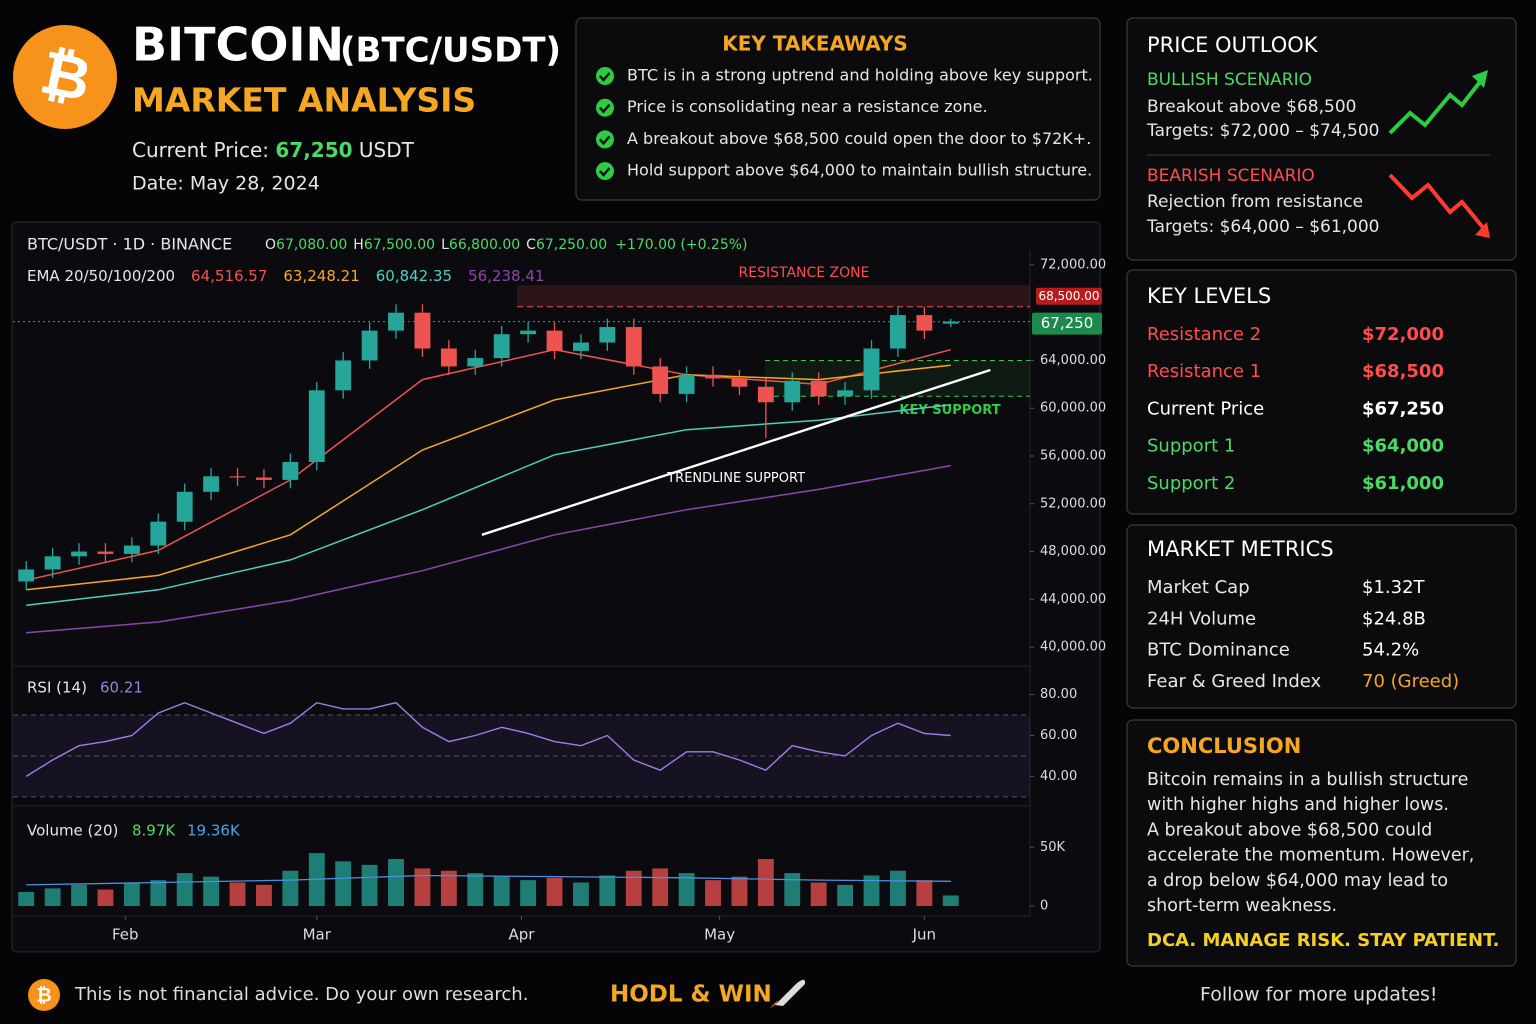 This screenshot has height=1024, width=1536. I want to click on rocket-body, so click(790, 992).